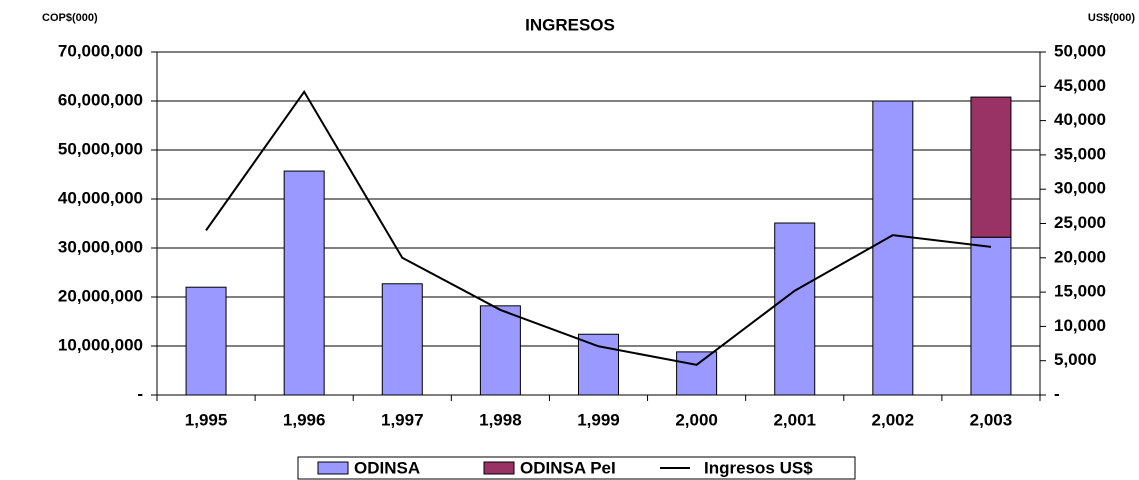 The height and width of the screenshot is (480, 1139). Describe the element at coordinates (1080, 222) in the screenshot. I see `y2-tick-label: 25,000` at that location.